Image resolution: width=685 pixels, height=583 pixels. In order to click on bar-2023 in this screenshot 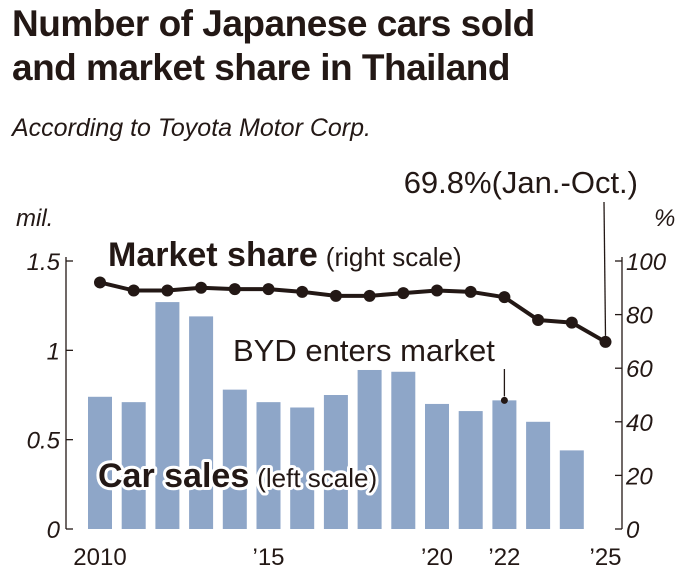, I will do `click(538, 475)`.